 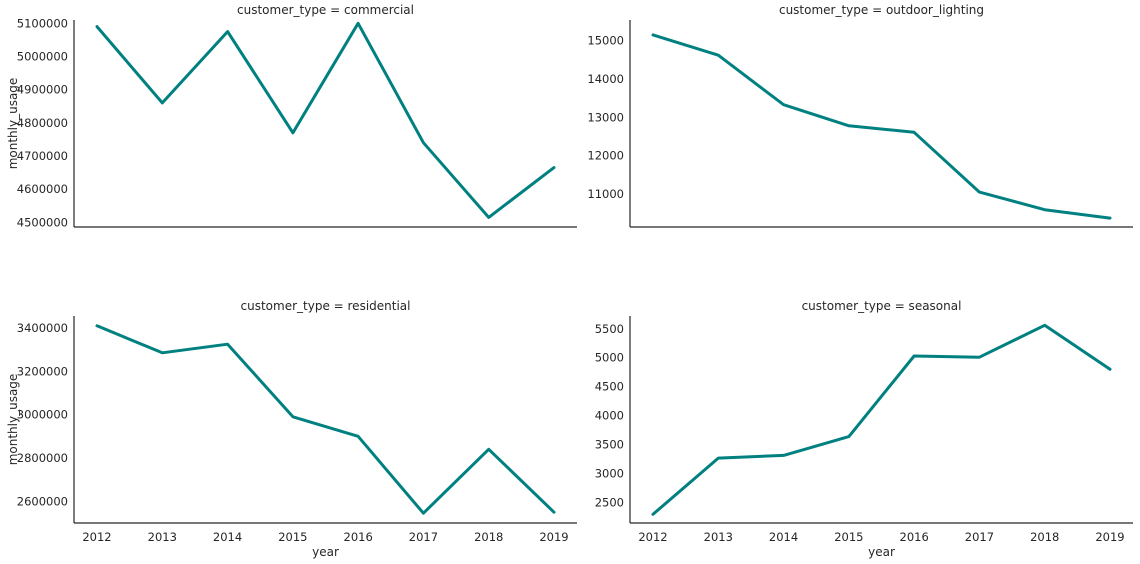 What do you see at coordinates (609, 387) in the screenshot?
I see `y-tick-label: 4500` at bounding box center [609, 387].